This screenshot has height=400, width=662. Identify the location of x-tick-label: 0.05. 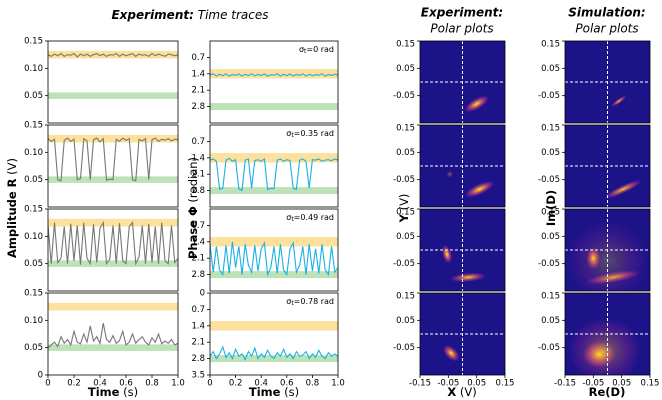
(476, 384).